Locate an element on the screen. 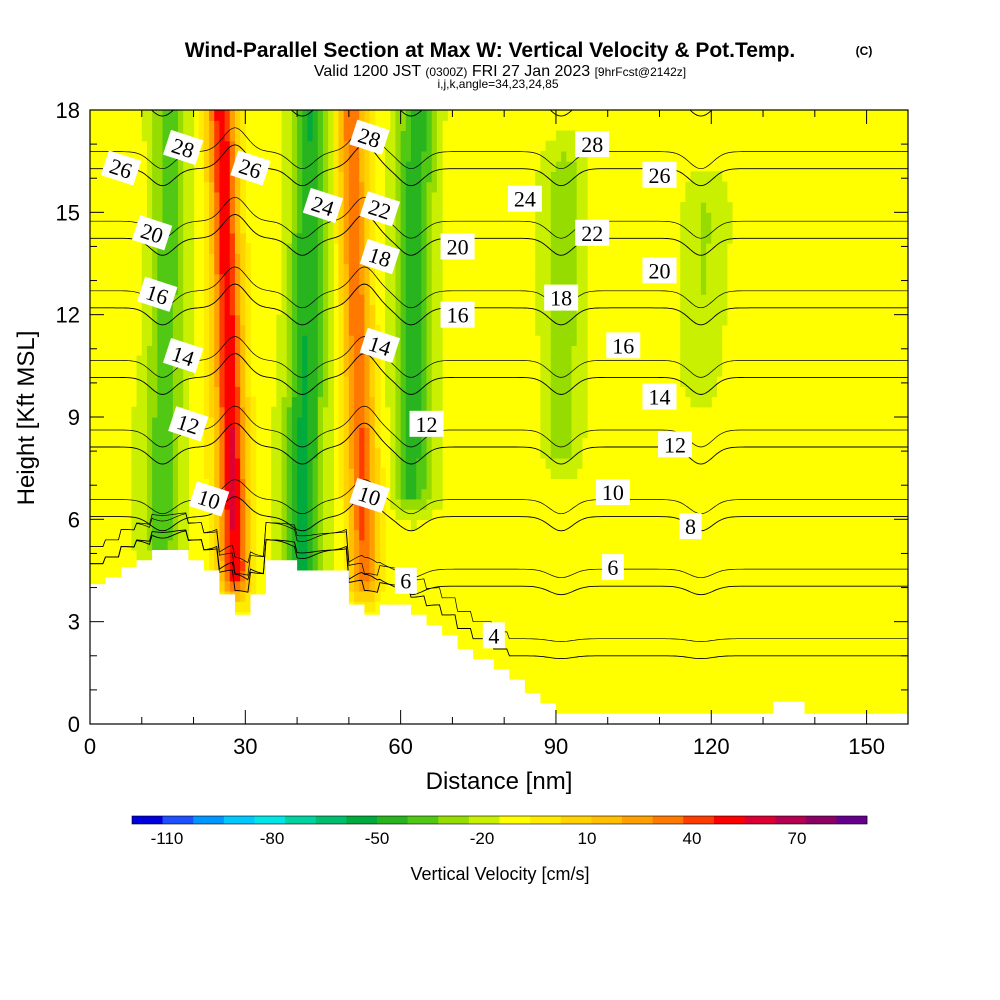 This screenshot has height=1000, width=1000. contour-label: 16 is located at coordinates (157, 294).